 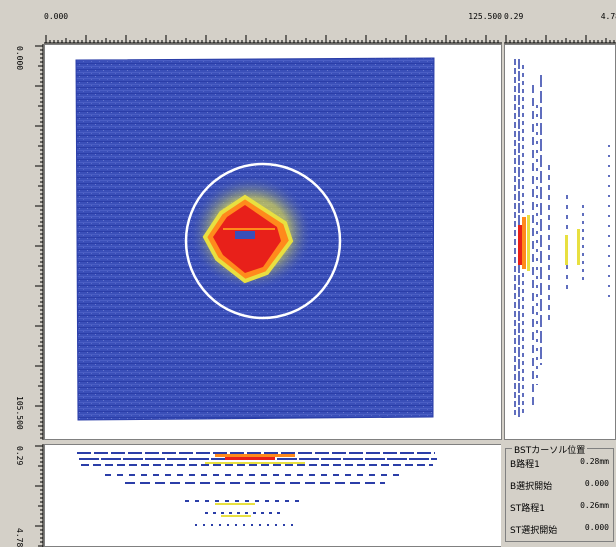 I want to click on side-b-scan-view, so click(x=560, y=242).